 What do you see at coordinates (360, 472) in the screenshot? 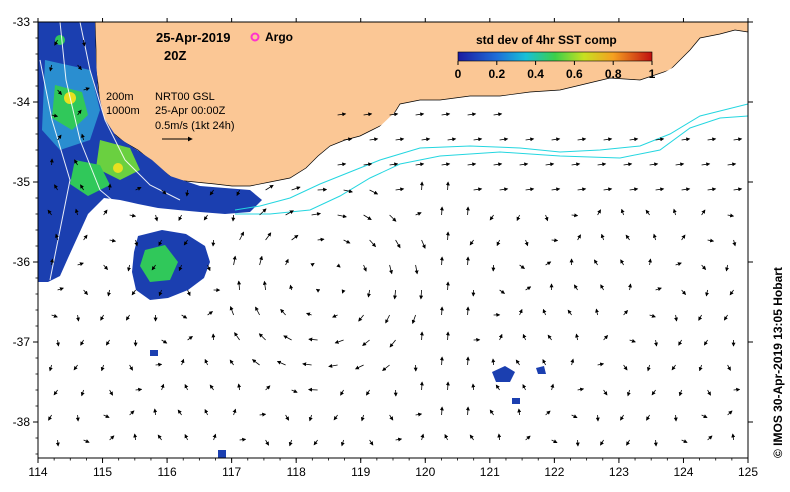
I see `x-tick-label: 119` at bounding box center [360, 472].